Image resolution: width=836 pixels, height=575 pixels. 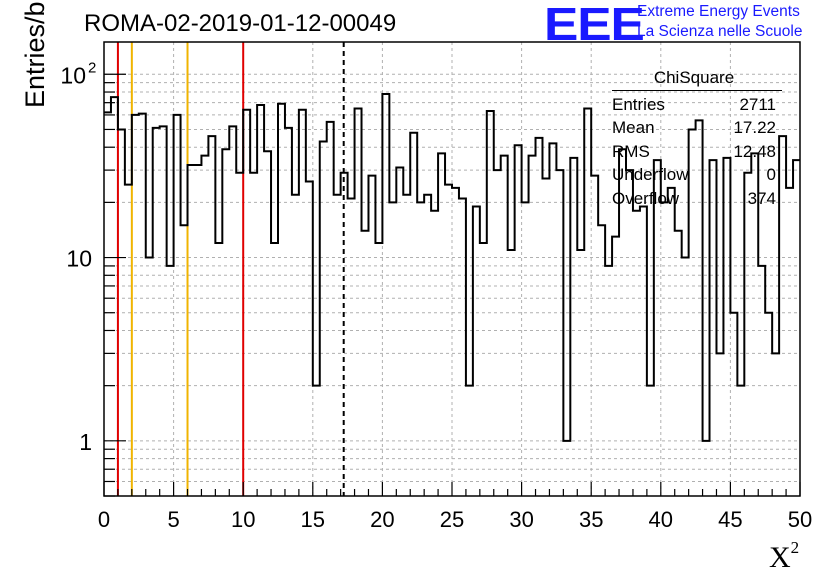 What do you see at coordinates (521, 519) in the screenshot?
I see `x-tick-label: 30` at bounding box center [521, 519].